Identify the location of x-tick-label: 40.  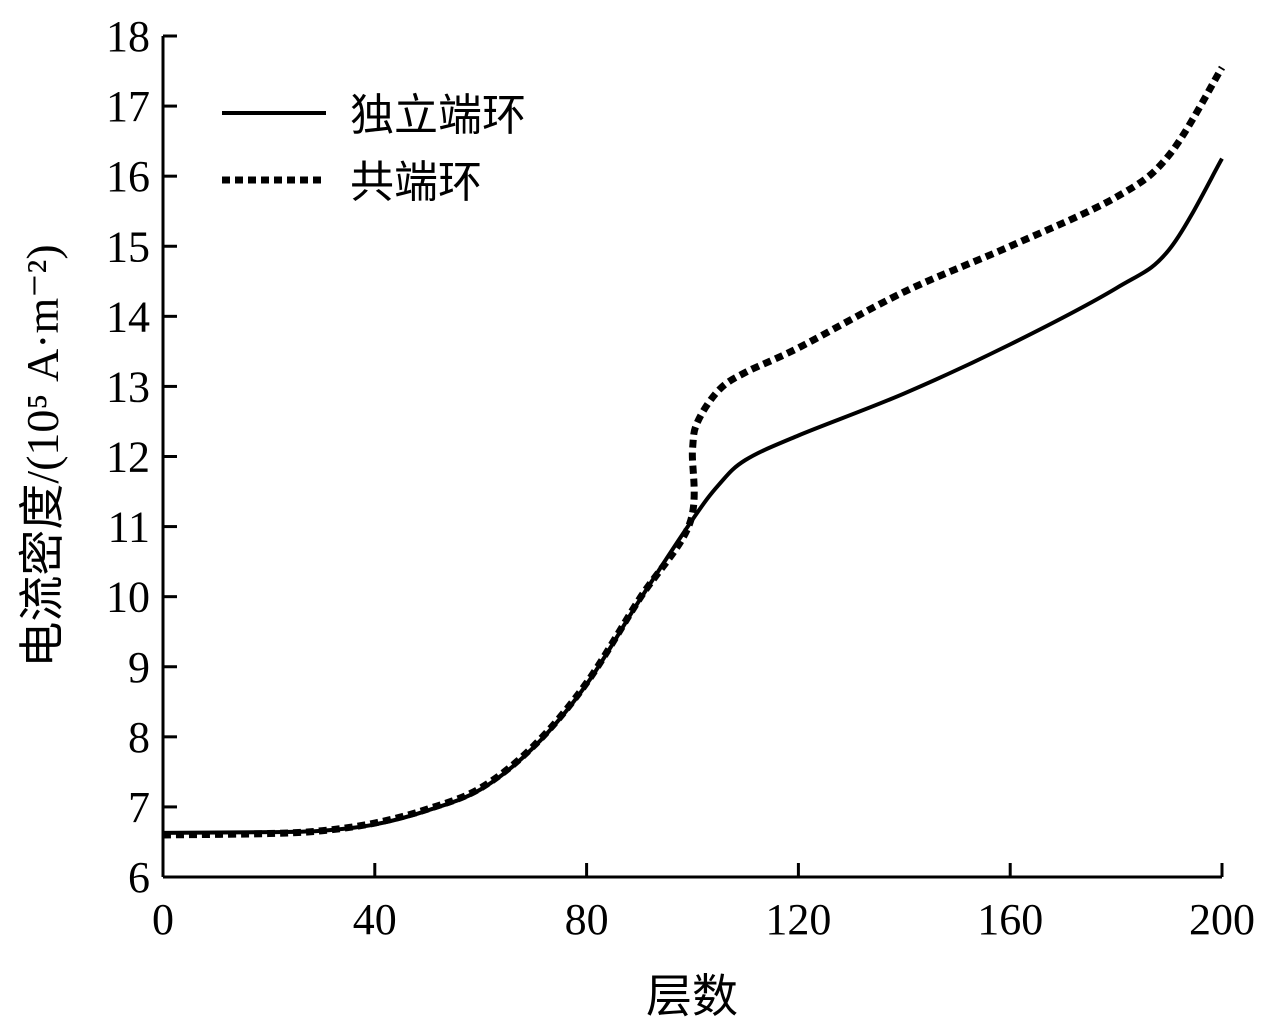
(375, 919).